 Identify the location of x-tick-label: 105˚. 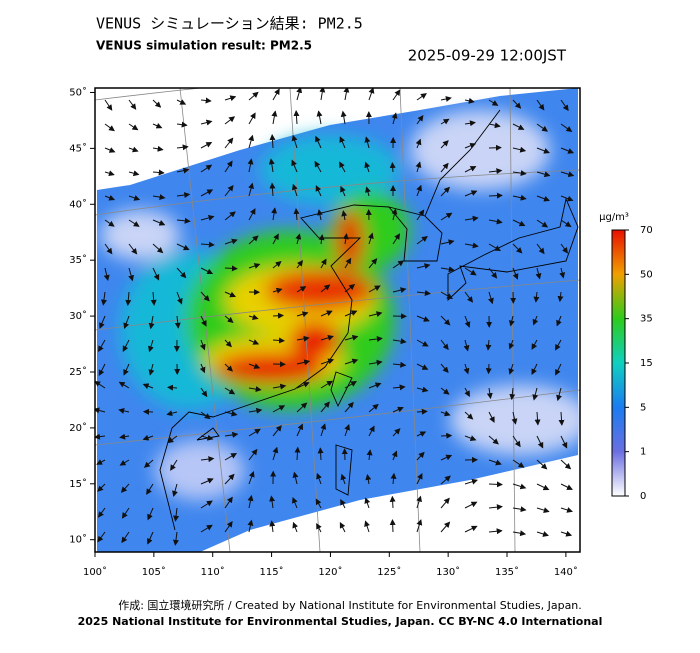
(154, 572).